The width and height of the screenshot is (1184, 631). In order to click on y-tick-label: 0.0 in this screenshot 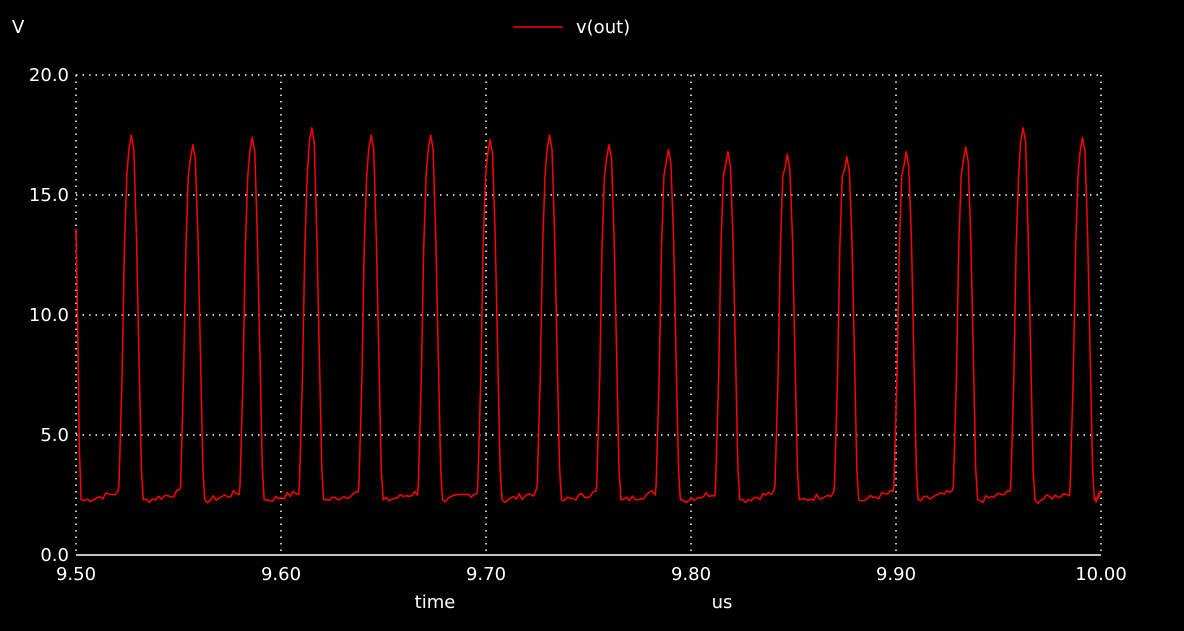, I will do `click(54, 555)`.